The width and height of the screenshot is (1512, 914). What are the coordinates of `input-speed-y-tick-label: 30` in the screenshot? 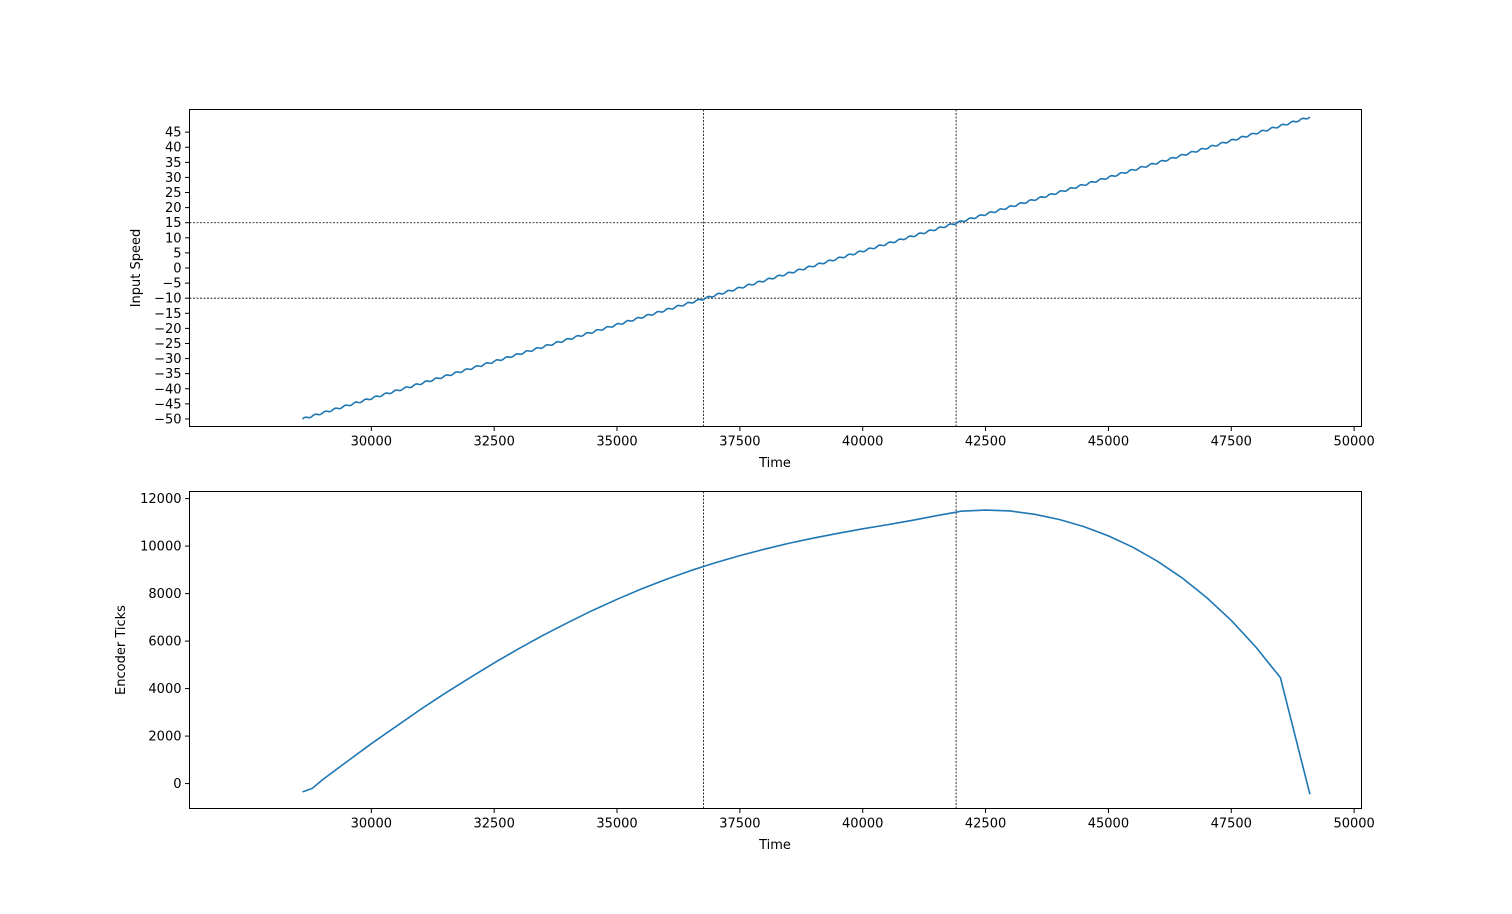 It's located at (173, 178).